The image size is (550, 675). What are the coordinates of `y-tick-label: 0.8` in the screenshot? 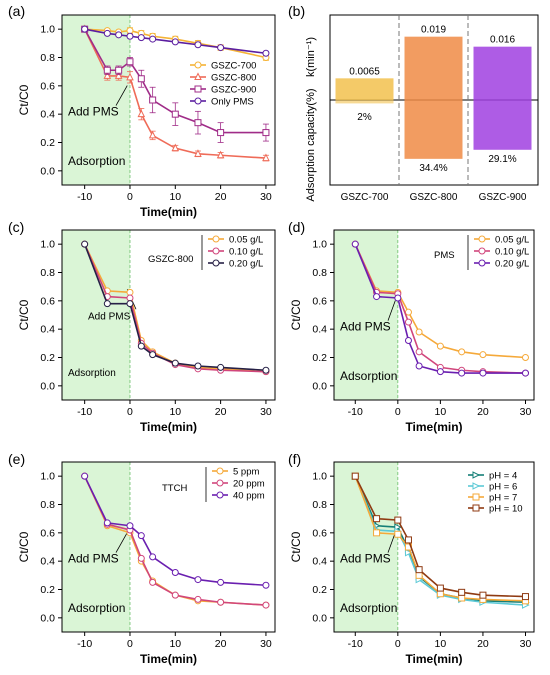 It's located at (319, 273).